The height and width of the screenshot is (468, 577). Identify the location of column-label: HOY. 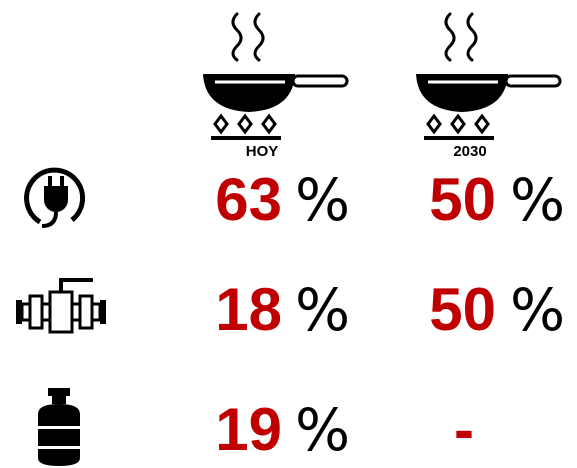
(262, 151).